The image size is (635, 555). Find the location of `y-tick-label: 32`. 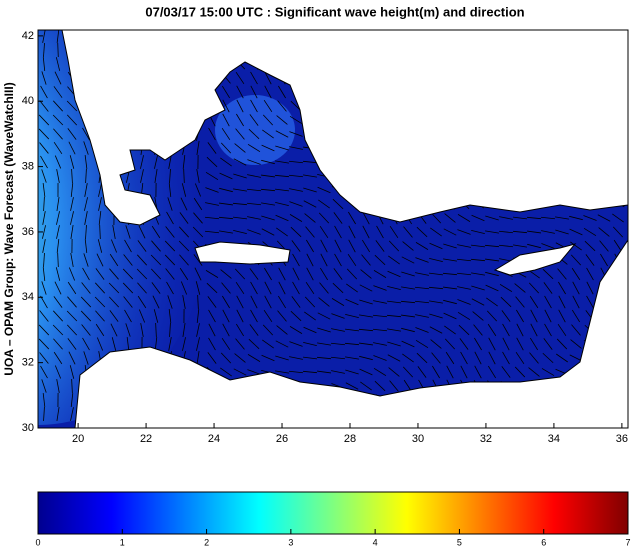

y-tick-label: 32 is located at coordinates (28, 363).